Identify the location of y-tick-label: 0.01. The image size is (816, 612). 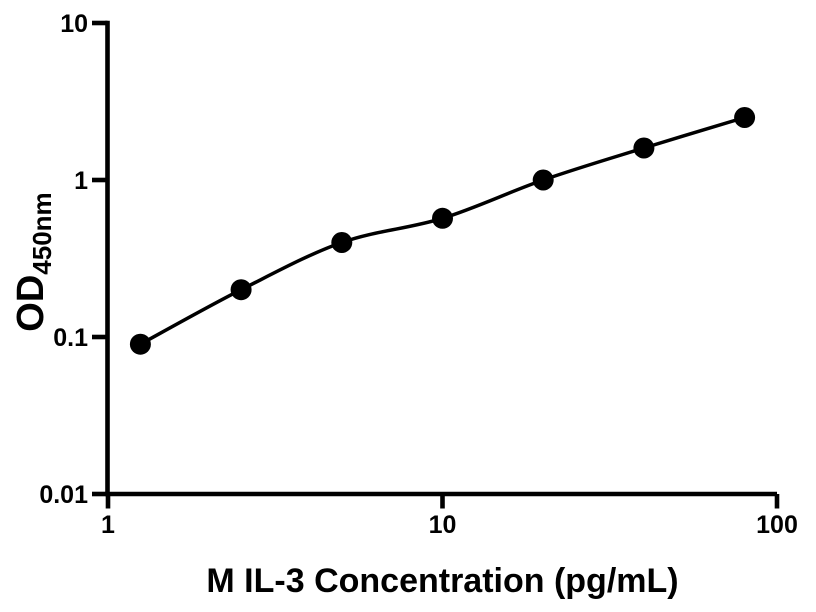
(63, 495).